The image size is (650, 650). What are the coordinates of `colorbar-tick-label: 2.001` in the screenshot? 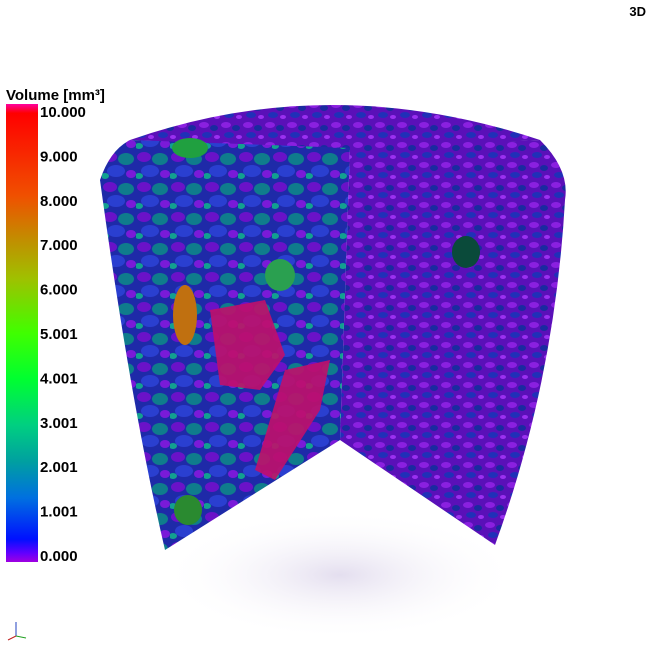 It's located at (59, 467).